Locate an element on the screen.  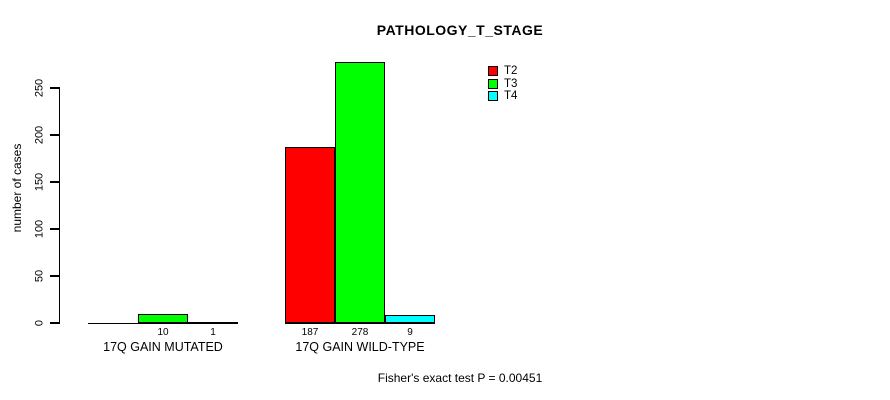
legend-label: T3 is located at coordinates (511, 83).